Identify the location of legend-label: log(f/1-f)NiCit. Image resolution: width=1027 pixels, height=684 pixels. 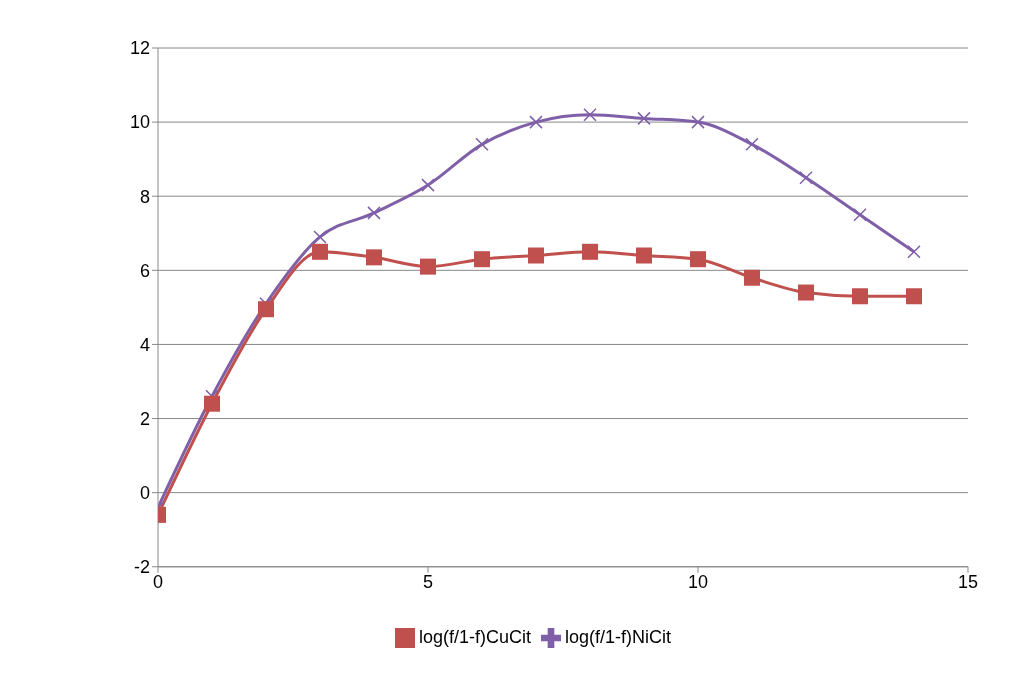
(618, 636).